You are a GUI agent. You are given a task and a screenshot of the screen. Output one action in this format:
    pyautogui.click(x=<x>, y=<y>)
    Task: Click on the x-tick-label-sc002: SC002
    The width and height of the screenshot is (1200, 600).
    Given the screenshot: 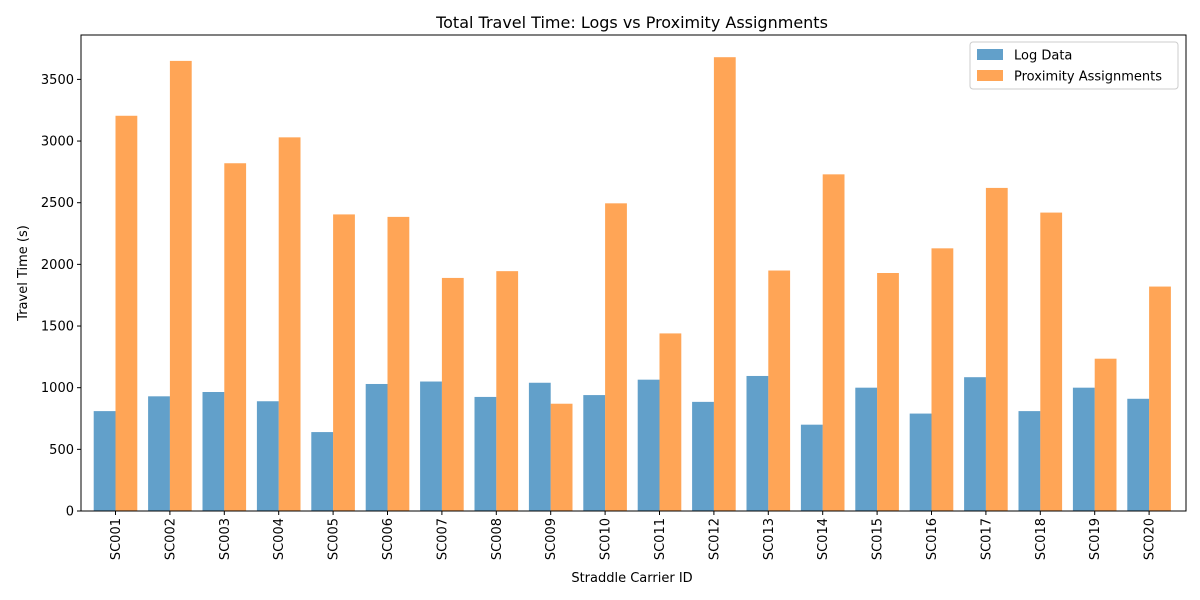 What is the action you would take?
    pyautogui.click(x=170, y=539)
    